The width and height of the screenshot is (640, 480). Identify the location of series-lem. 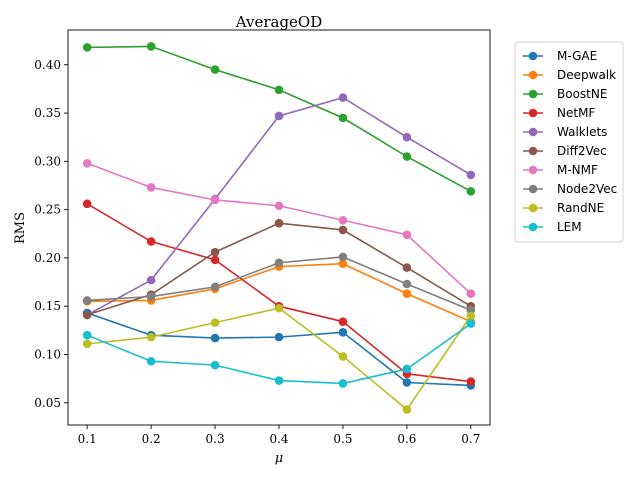
(279, 353).